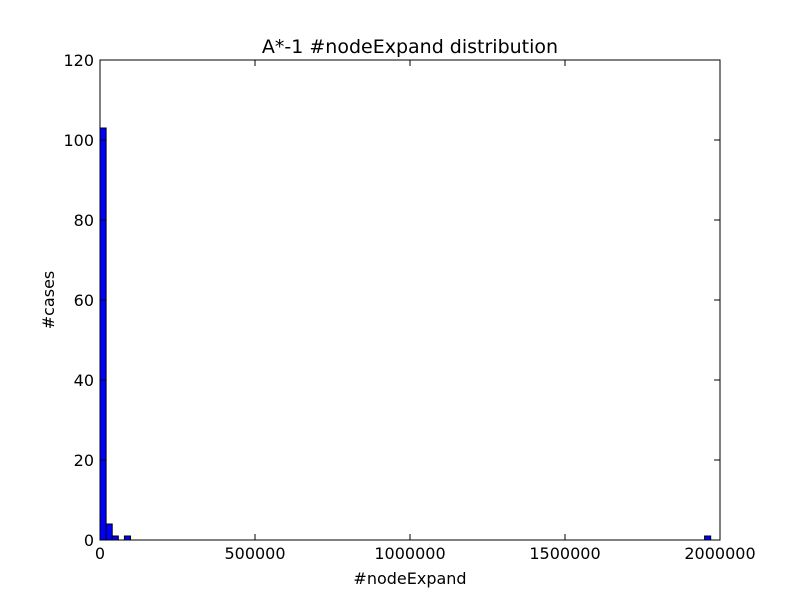  Describe the element at coordinates (409, 578) in the screenshot. I see `x-axis-title: #nodeExpand` at that location.